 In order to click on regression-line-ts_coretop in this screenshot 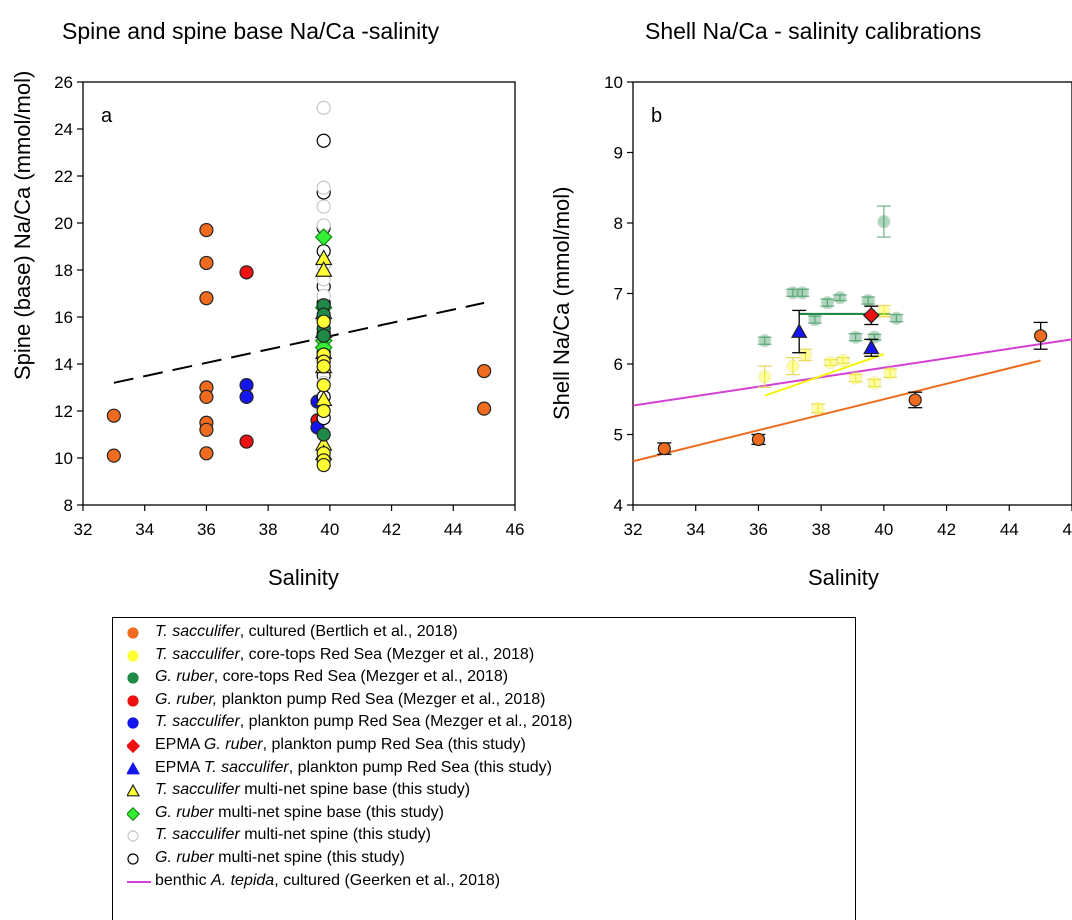, I will do `click(824, 375)`.